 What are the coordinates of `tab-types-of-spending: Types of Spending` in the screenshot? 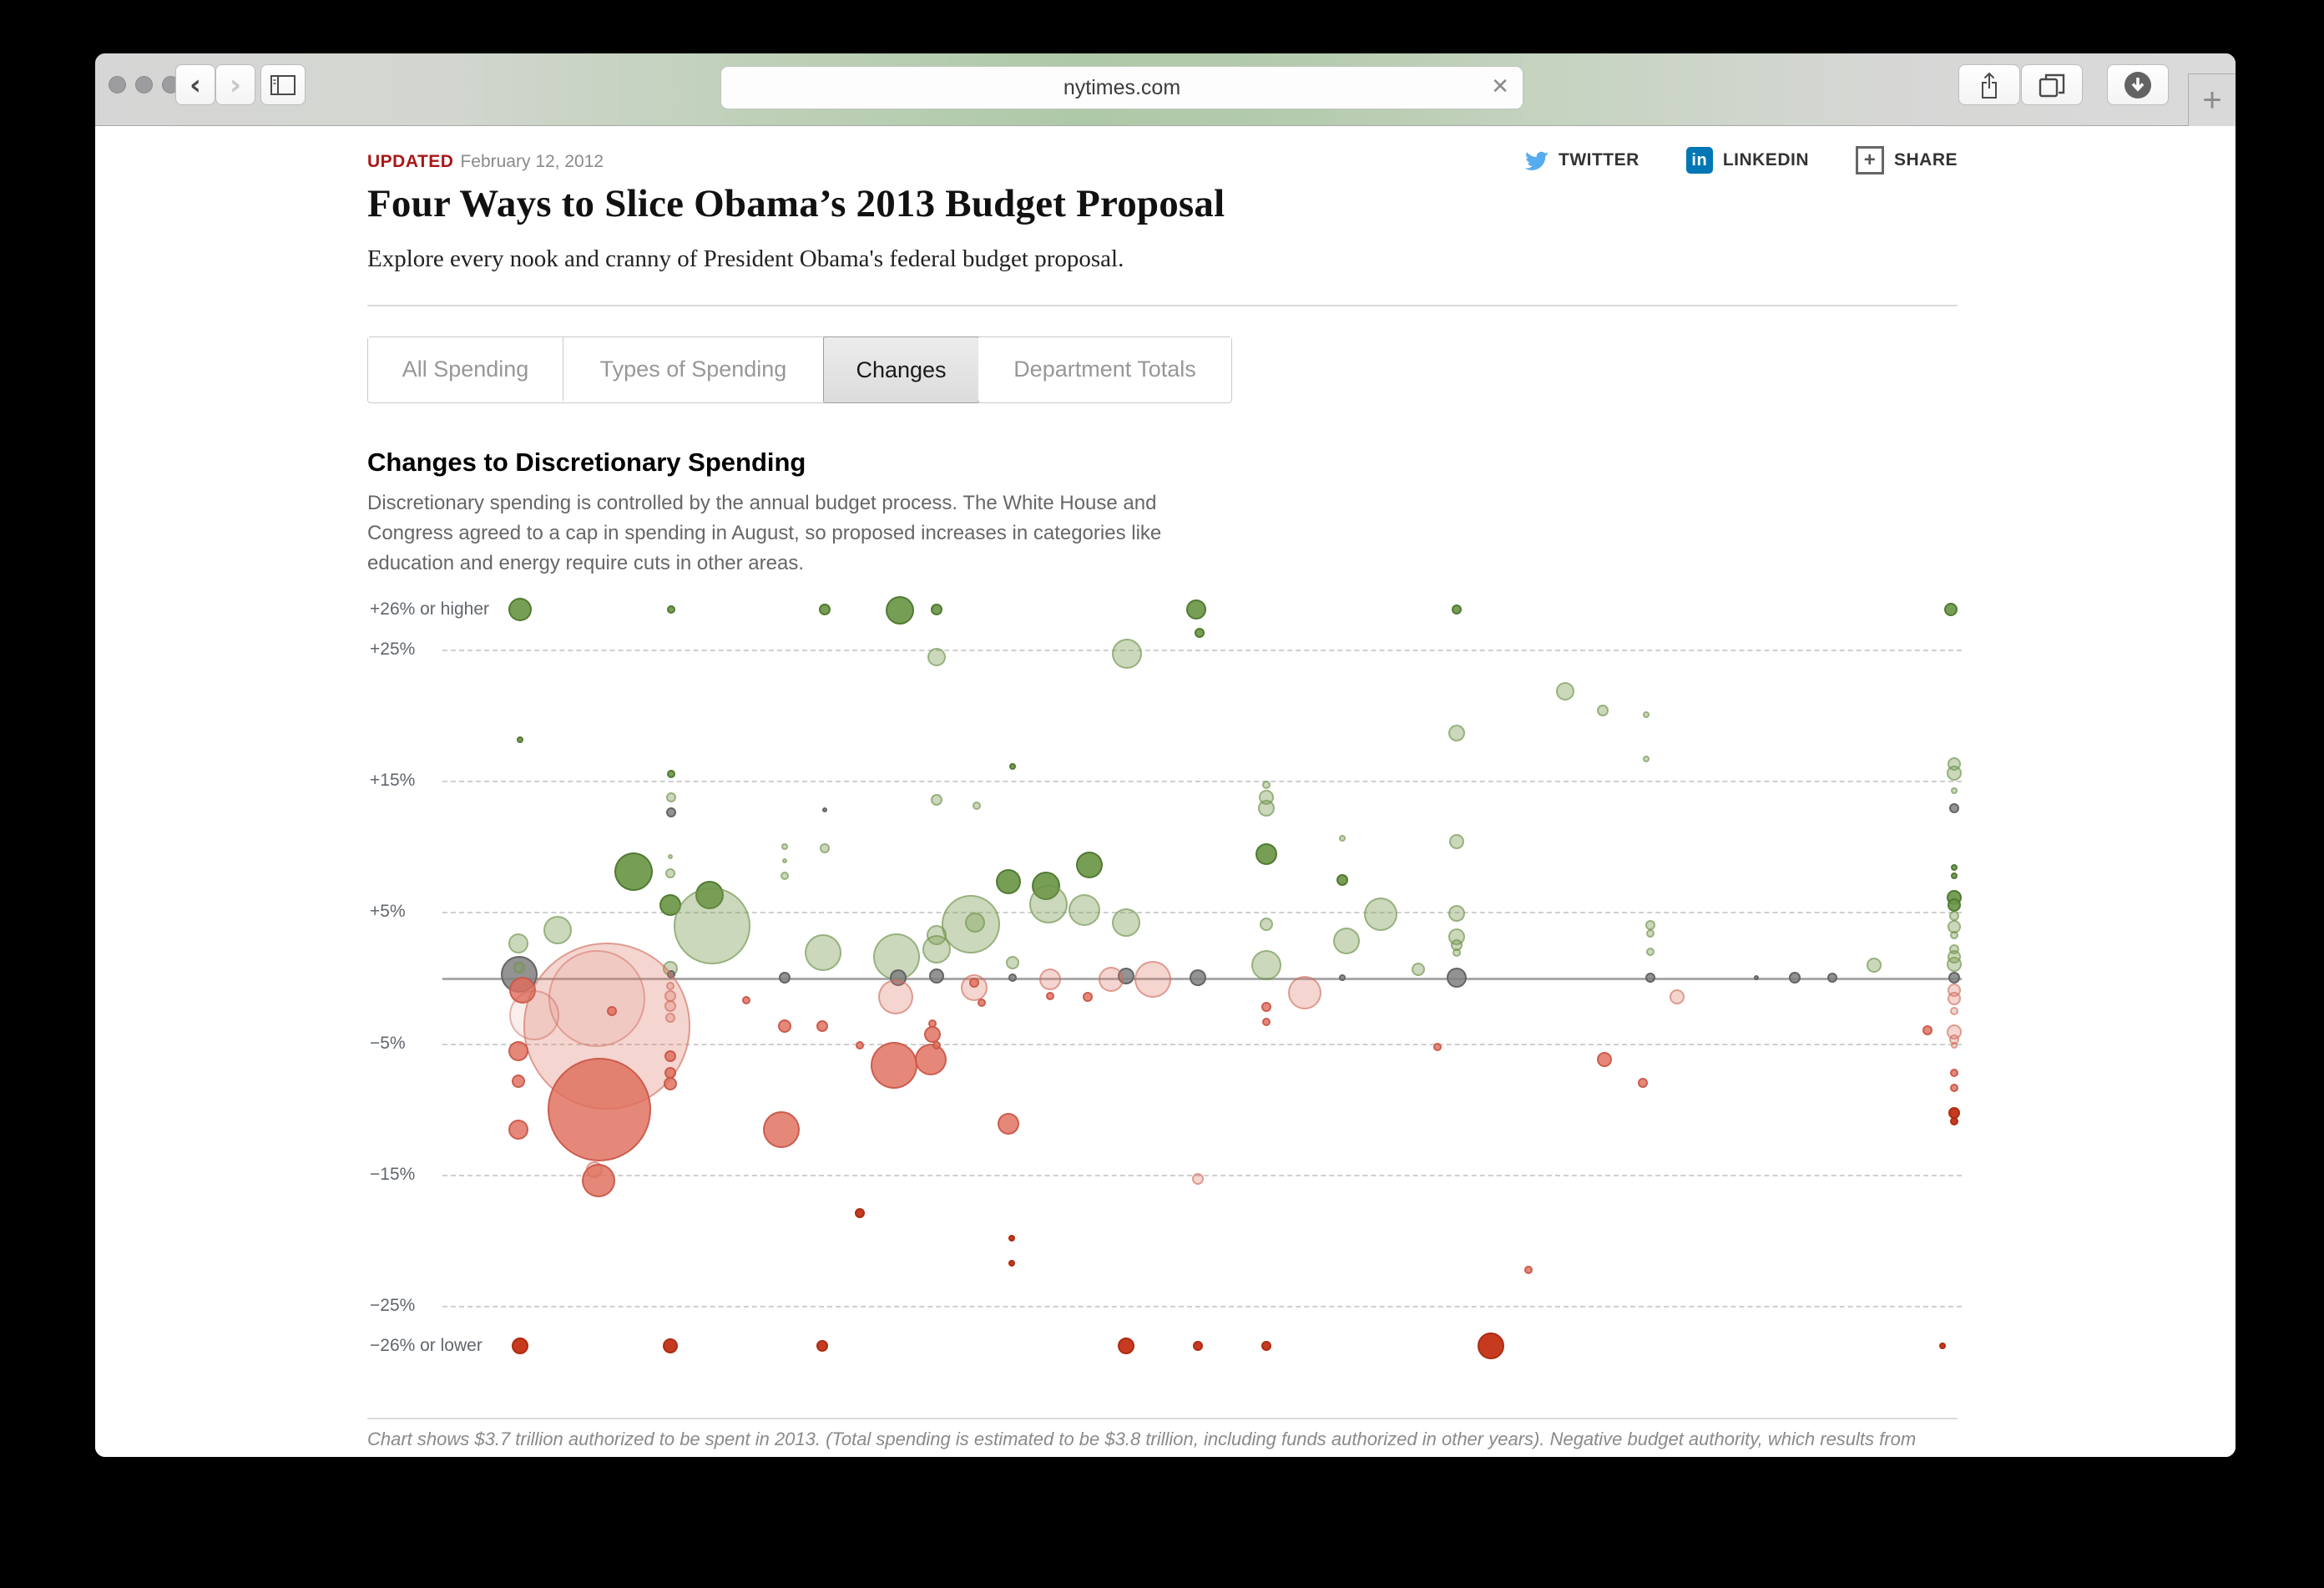 It's located at (693, 369).